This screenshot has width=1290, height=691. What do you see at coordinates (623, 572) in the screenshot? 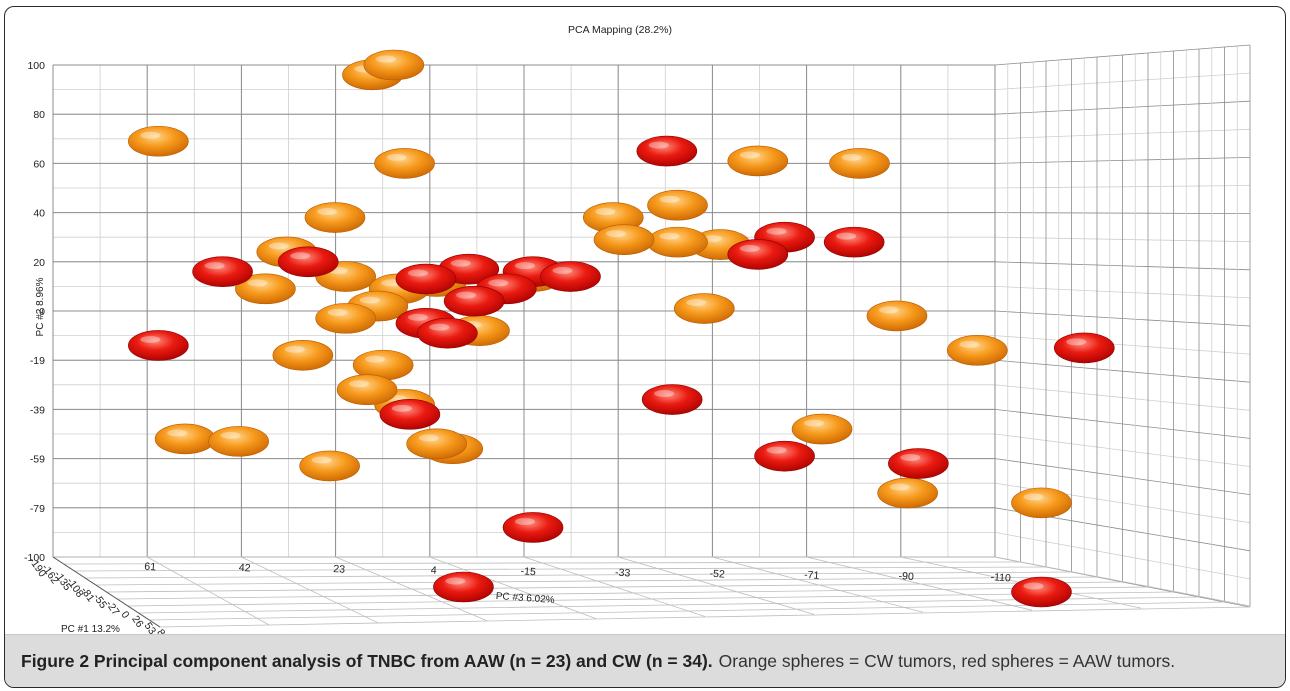
I see `x-tick-label: -33` at bounding box center [623, 572].